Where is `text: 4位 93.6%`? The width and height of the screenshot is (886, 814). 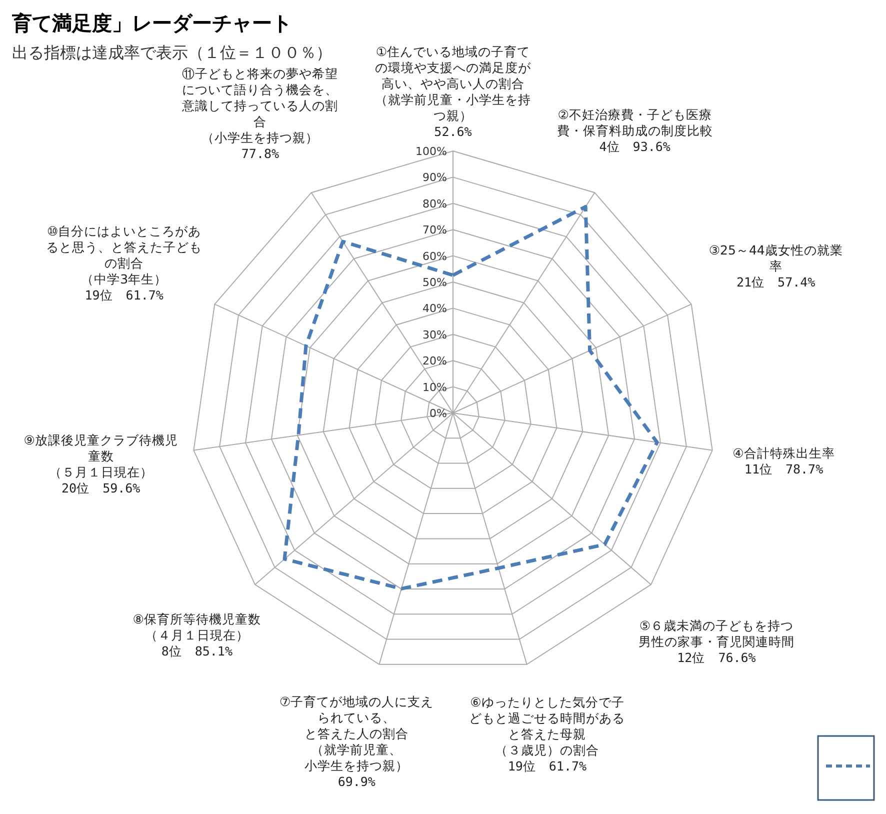 text: 4位 93.6% is located at coordinates (635, 146).